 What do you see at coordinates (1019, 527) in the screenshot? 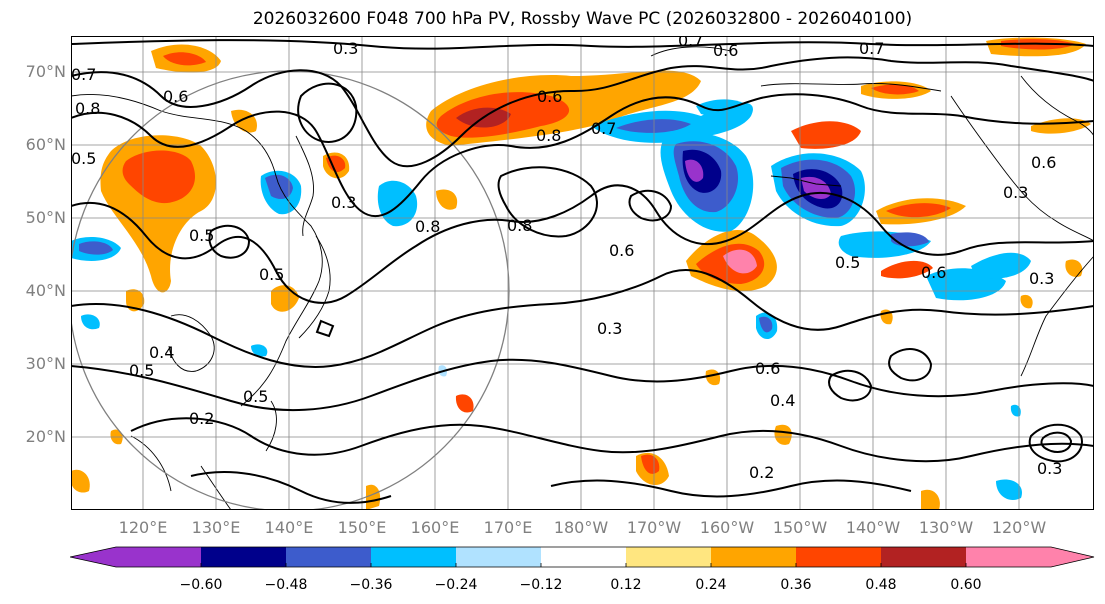
I see `lon-label-120w: 120°W` at bounding box center [1019, 527].